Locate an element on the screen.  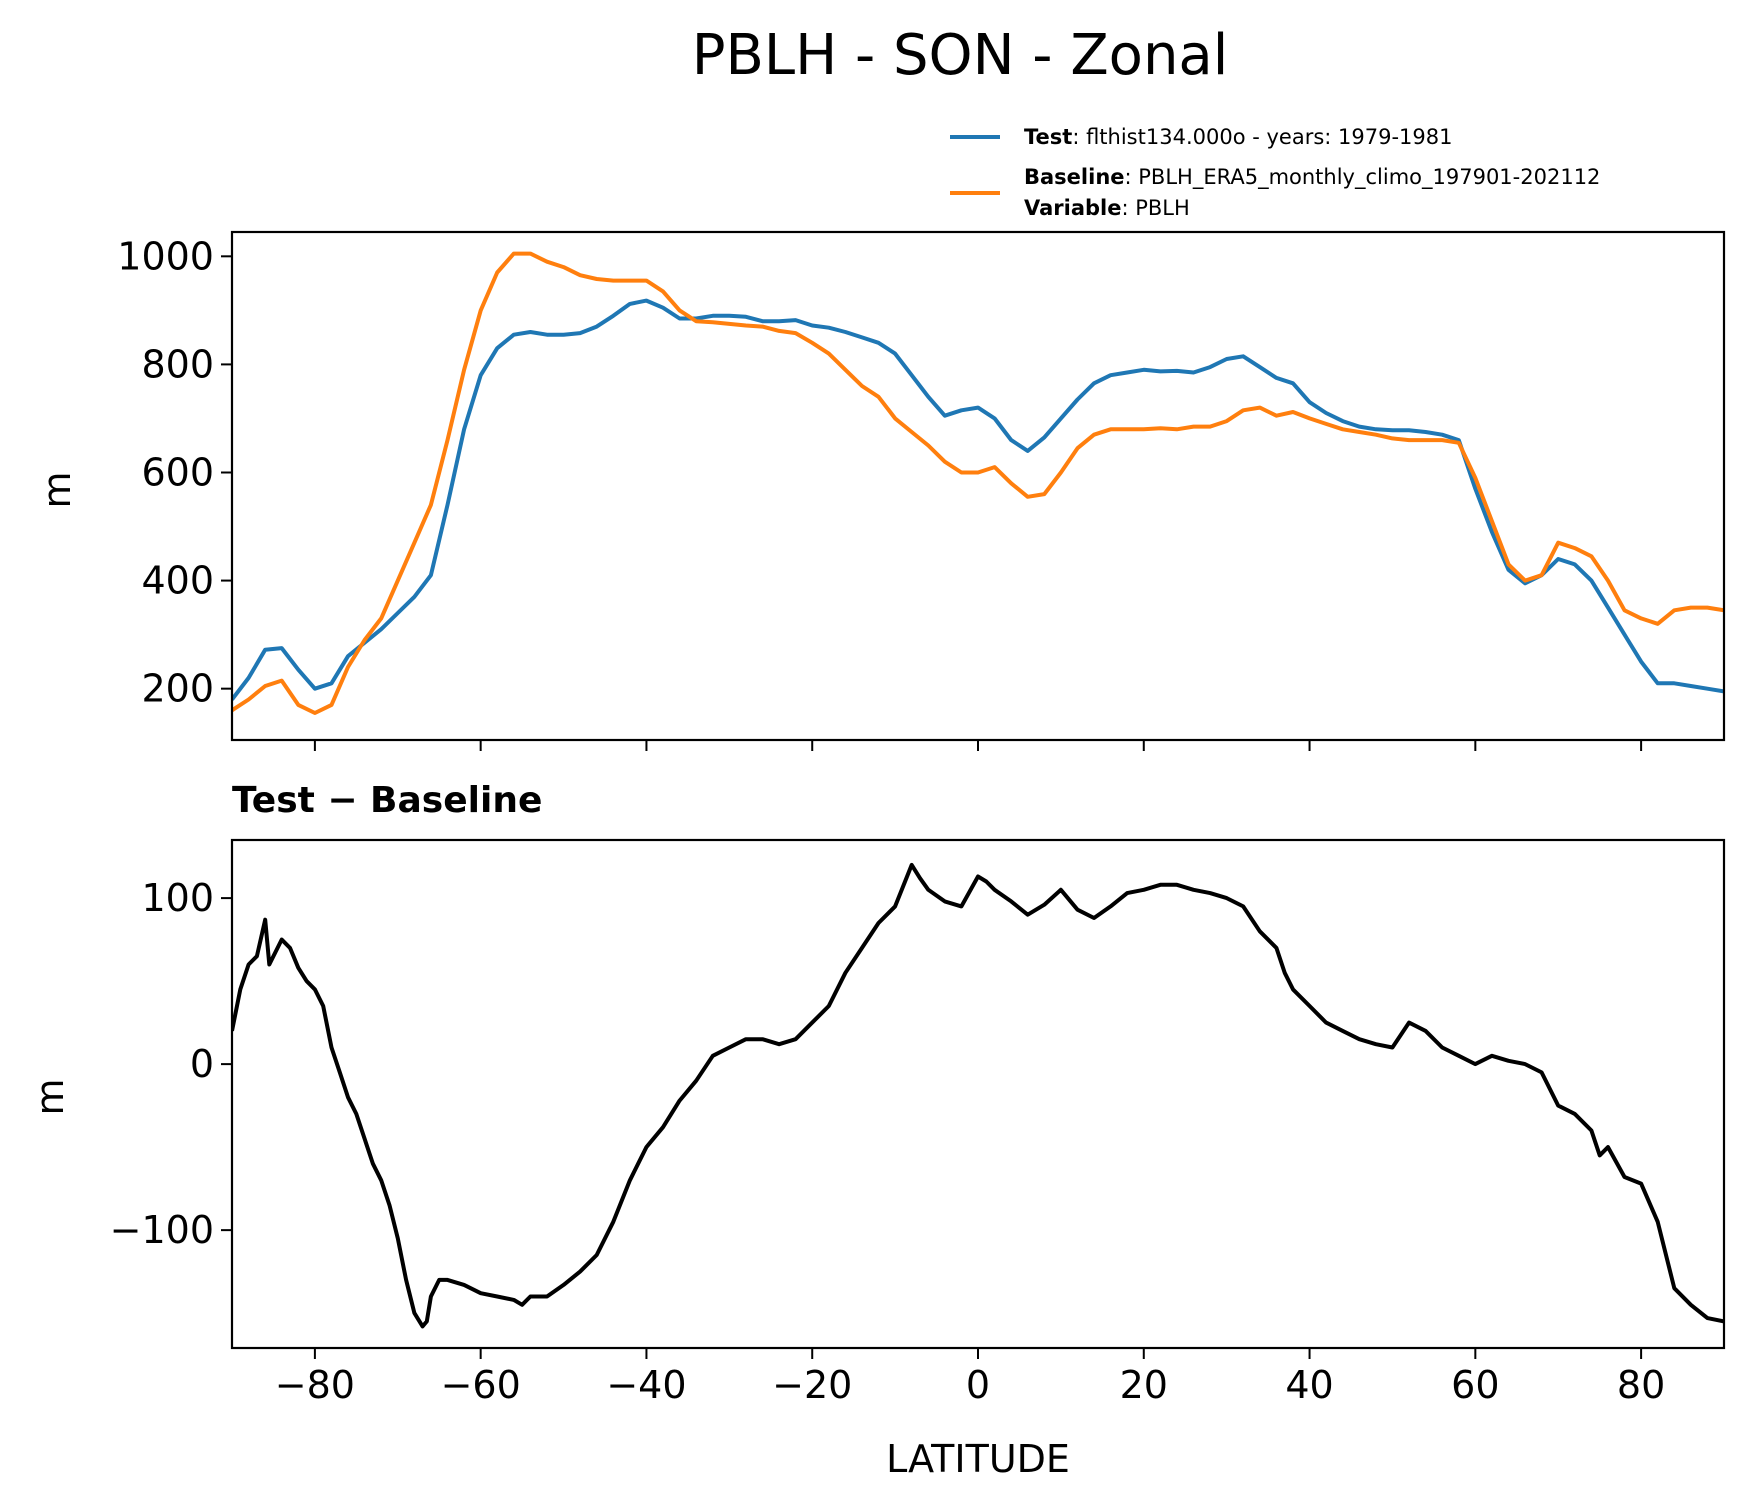
top-y-tick-label: 600 is located at coordinates (177, 472).